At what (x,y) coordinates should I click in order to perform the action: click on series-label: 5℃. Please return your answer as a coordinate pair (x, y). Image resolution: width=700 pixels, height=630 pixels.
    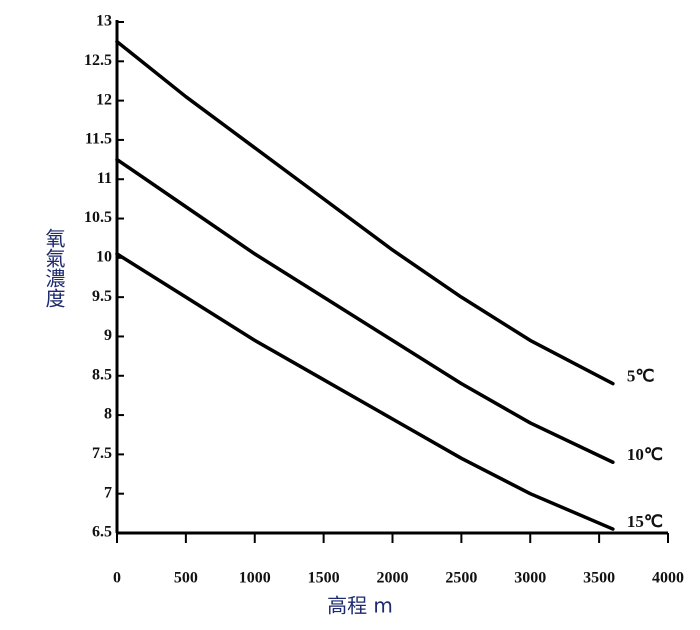
    Looking at the image, I should click on (641, 376).